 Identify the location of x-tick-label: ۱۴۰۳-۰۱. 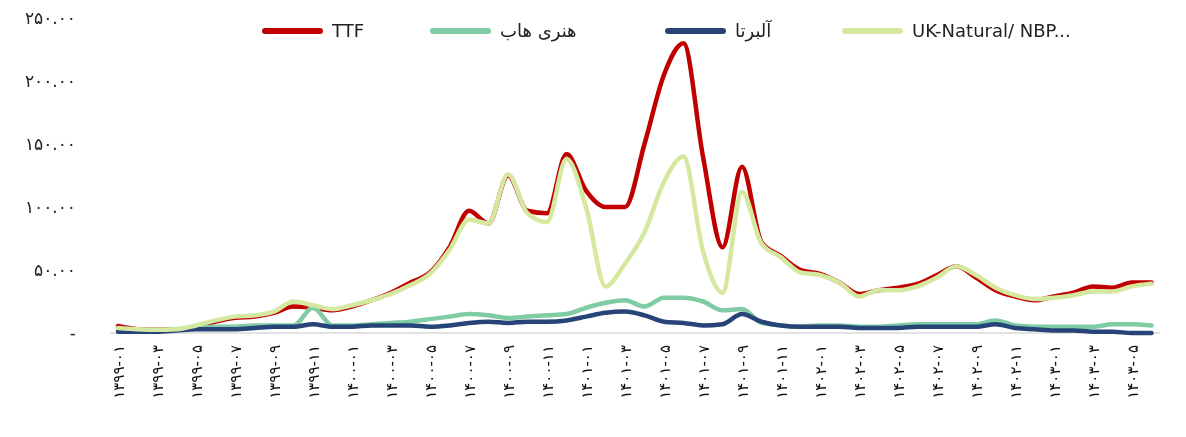
(1055, 372).